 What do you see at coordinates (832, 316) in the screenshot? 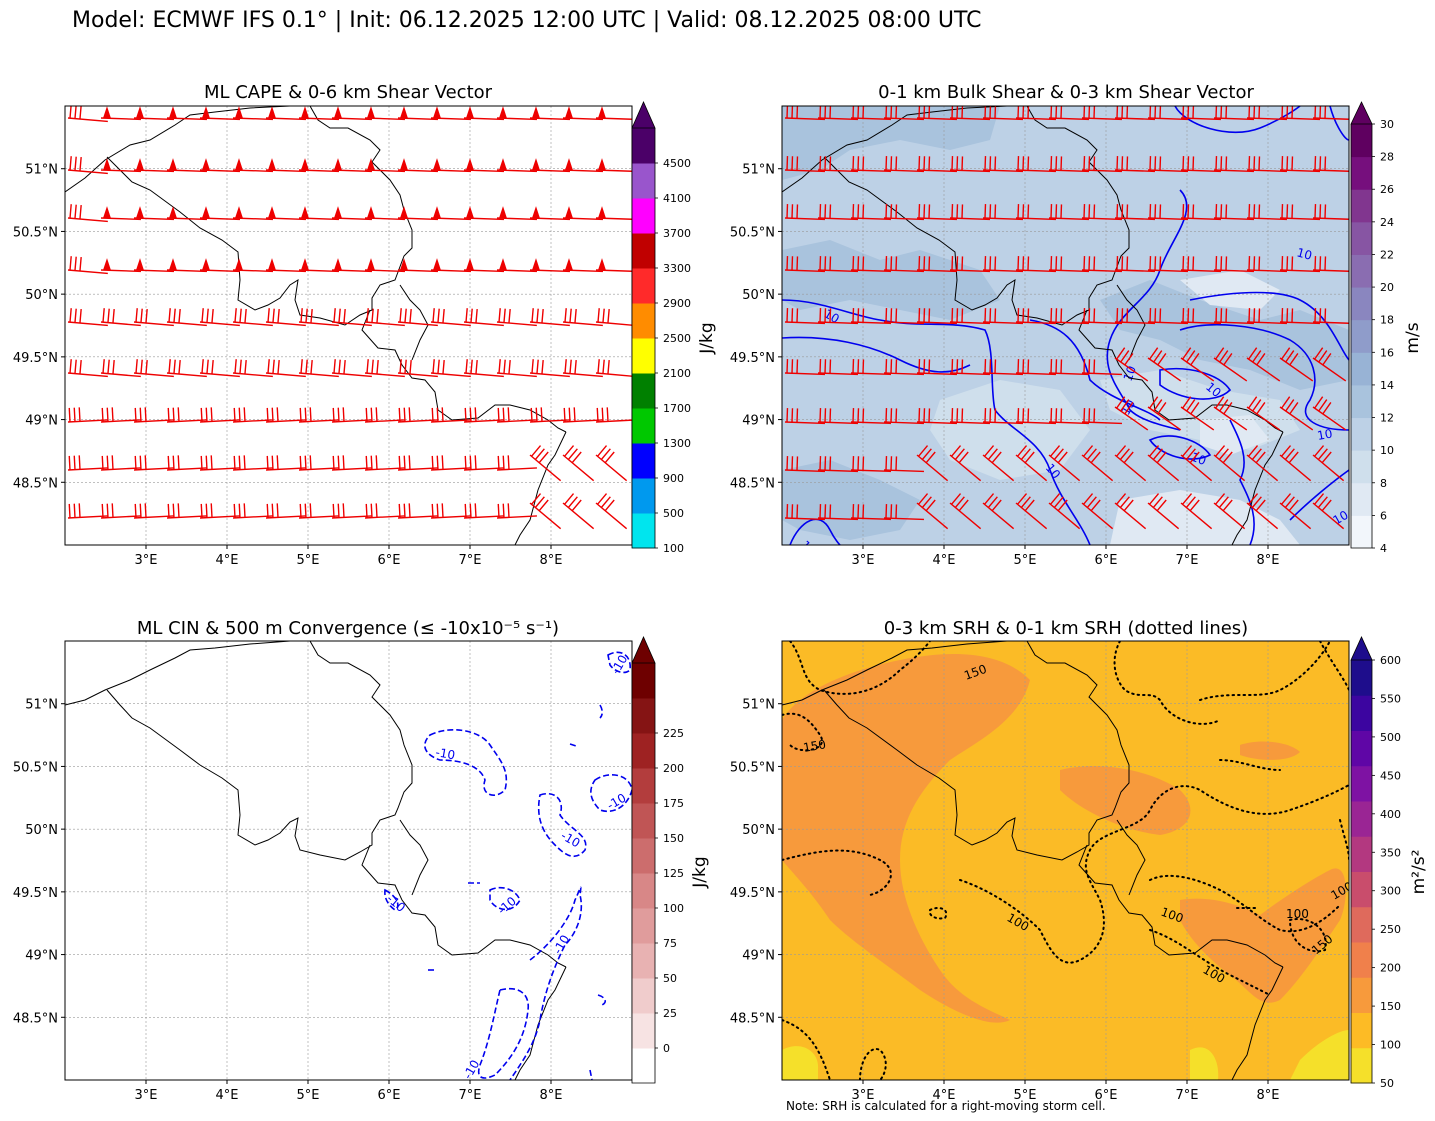
I see `contour-label: 10` at bounding box center [832, 316].